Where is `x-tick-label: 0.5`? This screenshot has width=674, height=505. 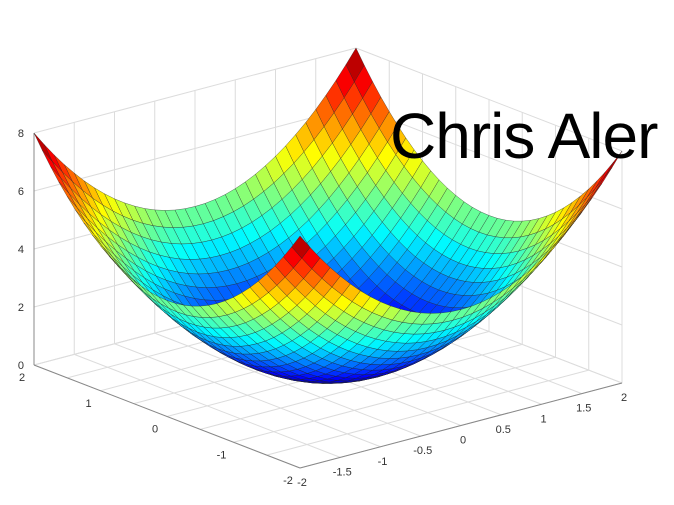
x-tick-label: 0.5 is located at coordinates (503, 430).